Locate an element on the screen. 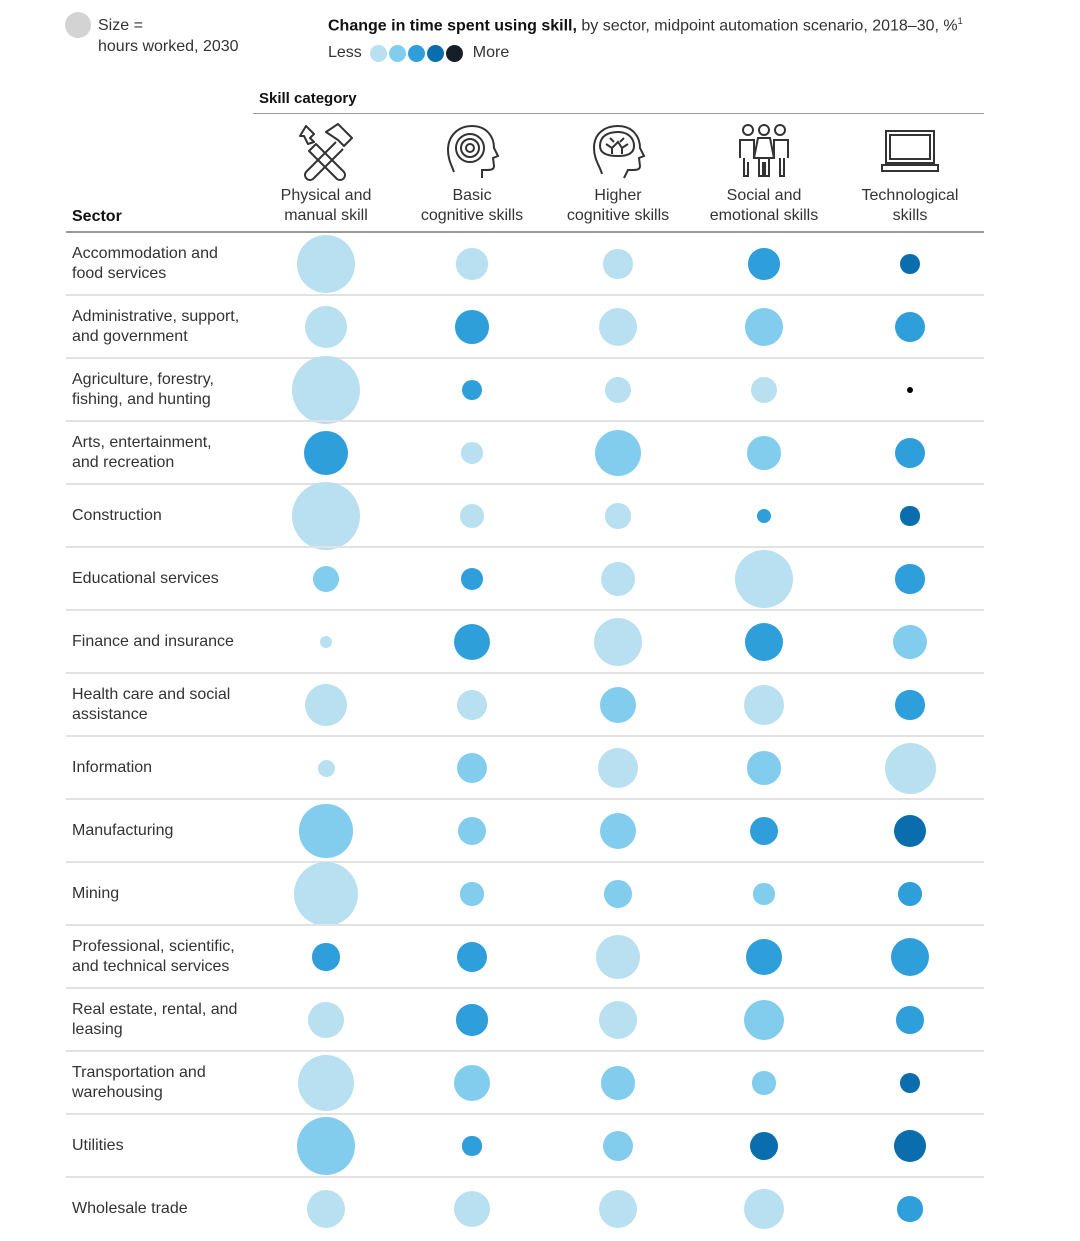 This screenshot has width=1080, height=1241. table-row: Arts, entertainment, and recreation is located at coordinates (525, 453).